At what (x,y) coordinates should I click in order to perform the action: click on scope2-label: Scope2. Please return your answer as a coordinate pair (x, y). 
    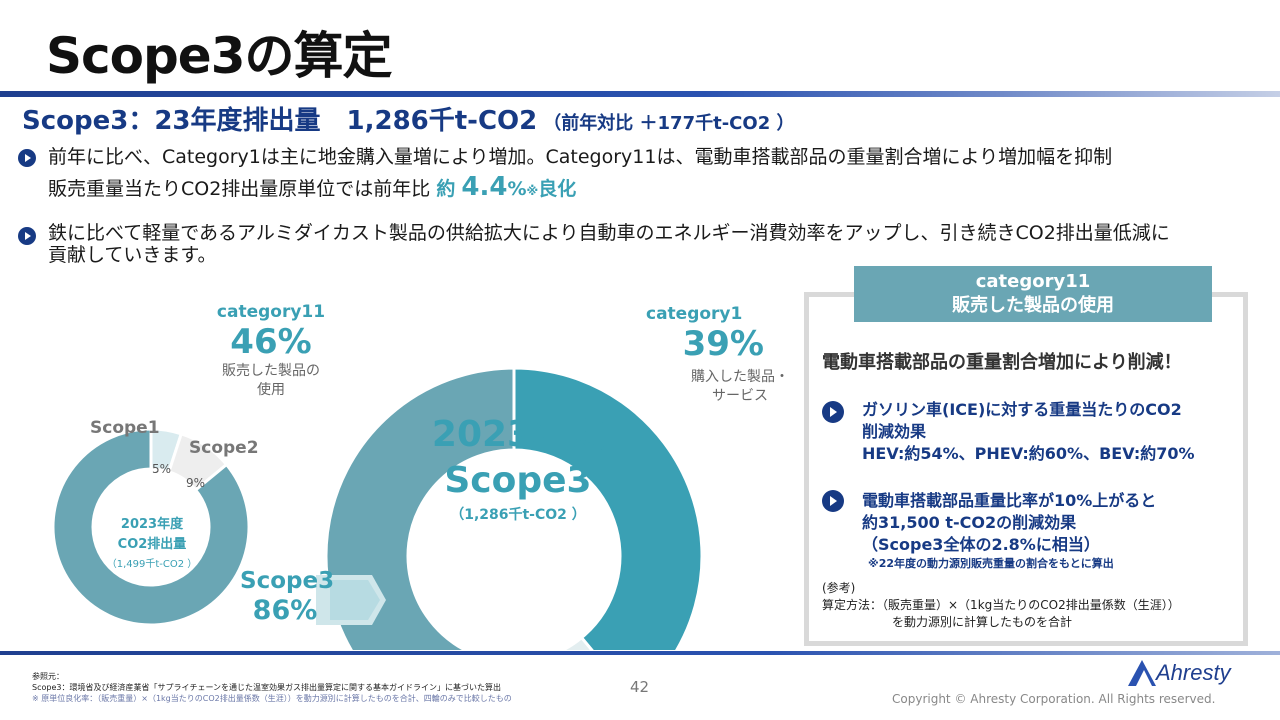
    Looking at the image, I should click on (224, 448).